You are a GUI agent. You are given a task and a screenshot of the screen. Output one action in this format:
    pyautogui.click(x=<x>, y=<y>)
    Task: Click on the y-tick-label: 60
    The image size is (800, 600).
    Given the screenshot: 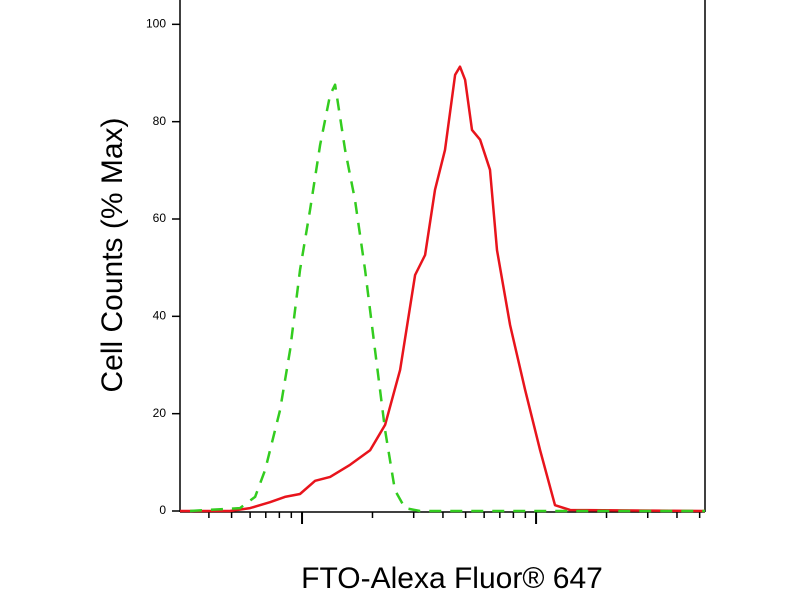 What is the action you would take?
    pyautogui.click(x=160, y=218)
    